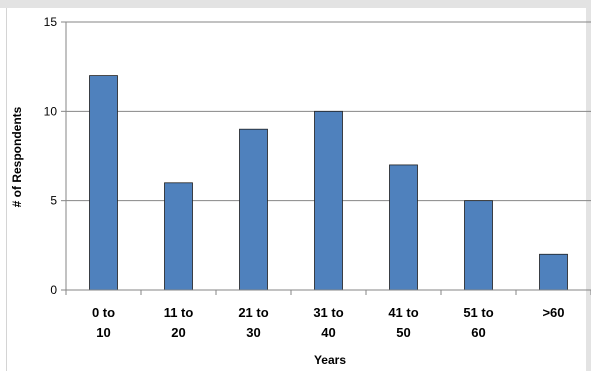 This screenshot has width=591, height=371. What do you see at coordinates (588, 189) in the screenshot?
I see `window-right-border` at bounding box center [588, 189].